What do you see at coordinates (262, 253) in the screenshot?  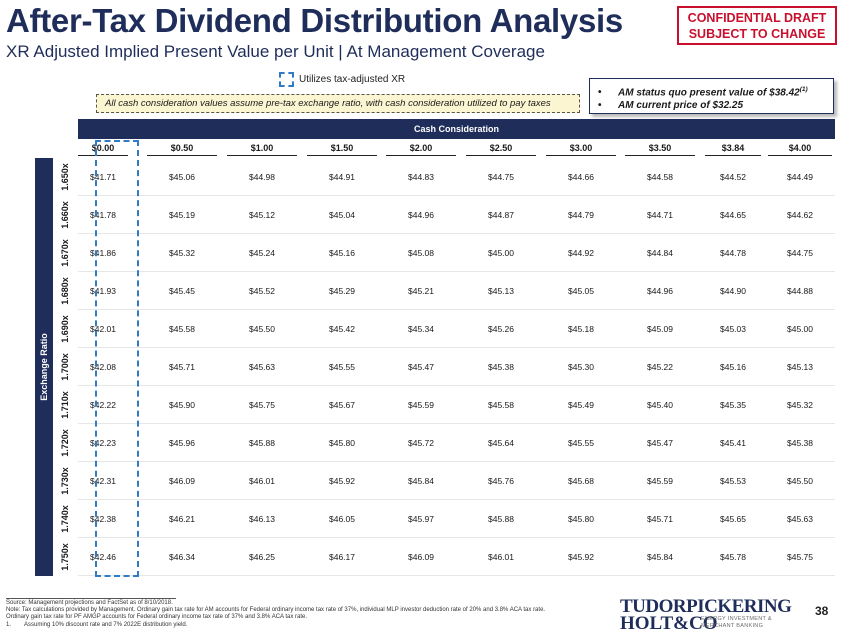 I see `table-cell: $45.24` at bounding box center [262, 253].